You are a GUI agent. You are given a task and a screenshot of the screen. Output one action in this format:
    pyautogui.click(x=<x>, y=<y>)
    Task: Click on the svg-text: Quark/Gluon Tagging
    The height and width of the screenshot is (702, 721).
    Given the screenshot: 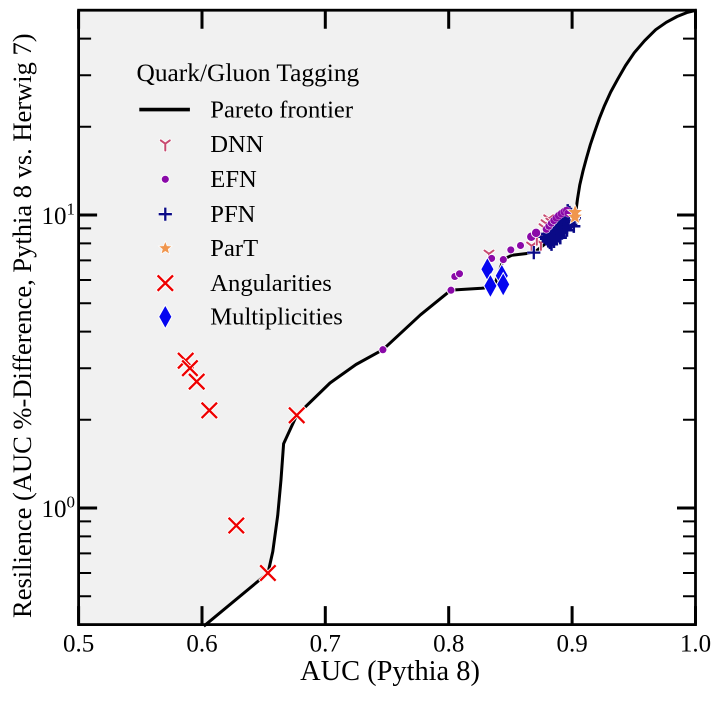 What is the action you would take?
    pyautogui.click(x=248, y=73)
    